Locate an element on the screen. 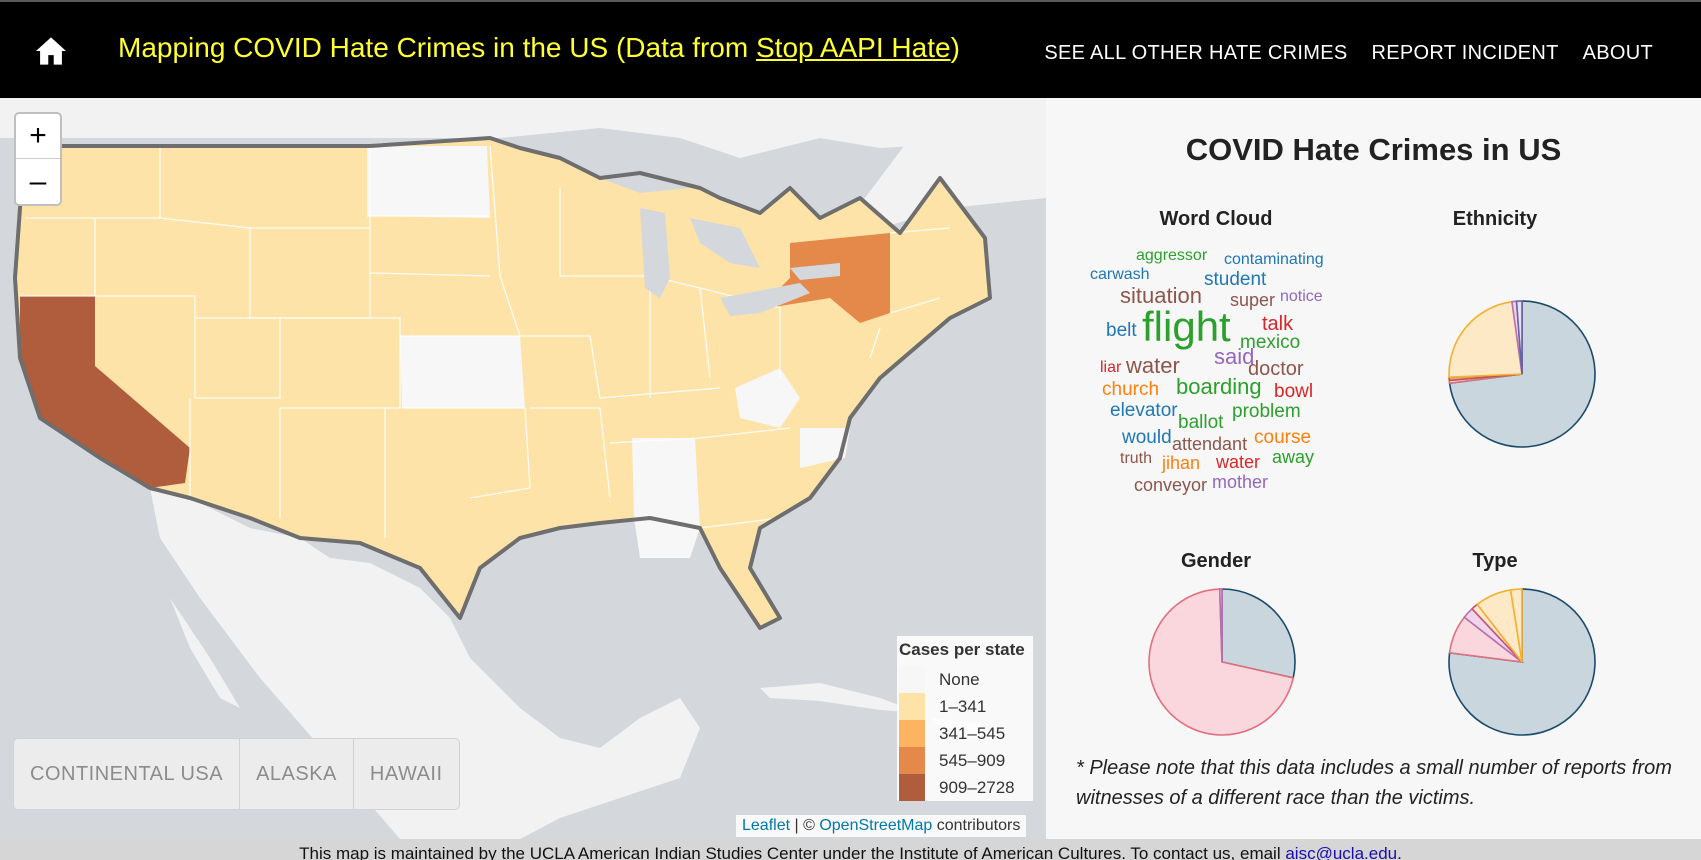 This screenshot has width=1701, height=860. legend-item: 545–909 is located at coordinates (965, 760).